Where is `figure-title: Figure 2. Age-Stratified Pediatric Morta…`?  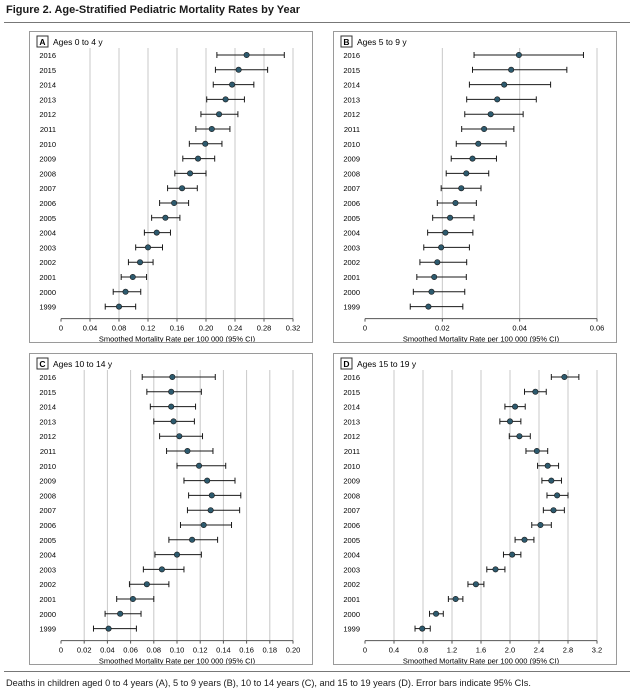 figure-title: Figure 2. Age-Stratified Pediatric Morta… is located at coordinates (153, 10).